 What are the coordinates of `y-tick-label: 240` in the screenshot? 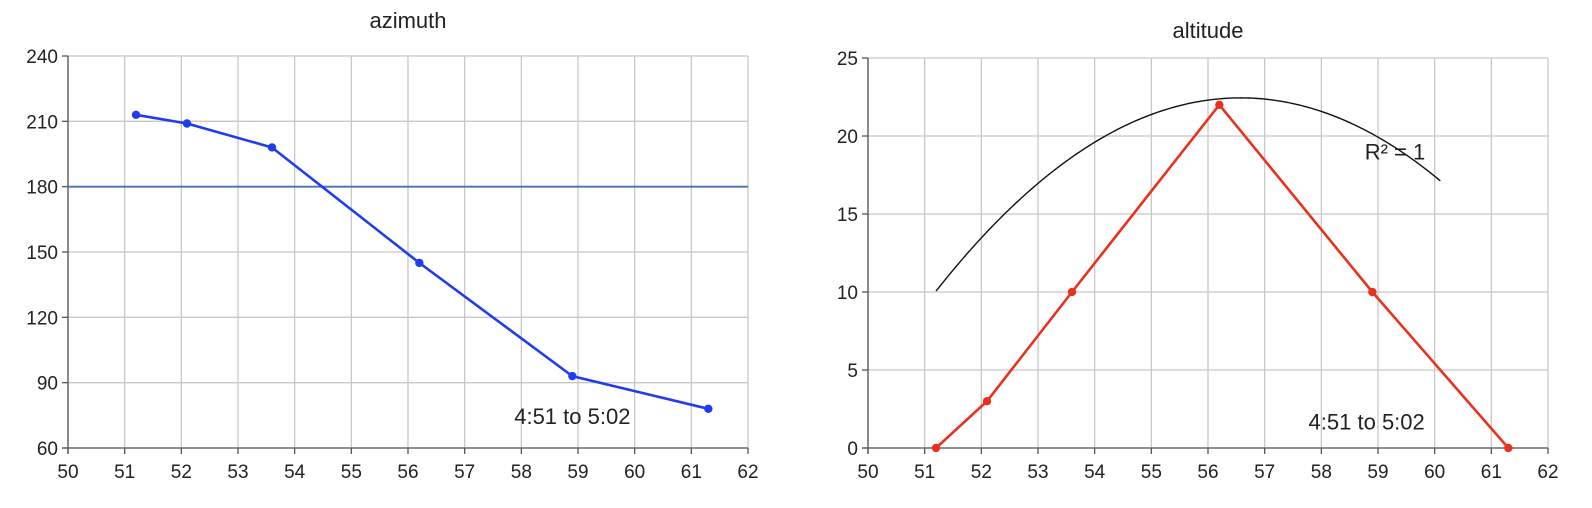 It's located at (42, 57).